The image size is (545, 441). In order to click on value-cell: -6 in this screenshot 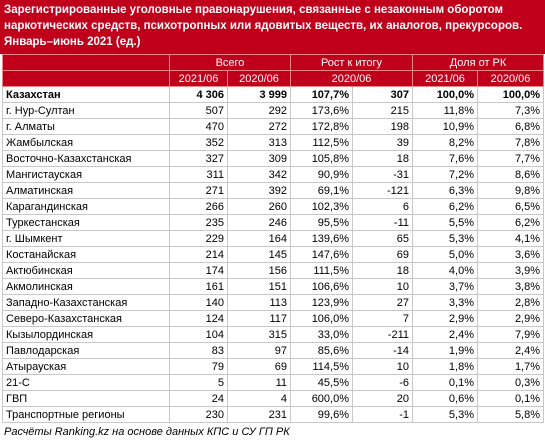, I will do `click(382, 382)`.